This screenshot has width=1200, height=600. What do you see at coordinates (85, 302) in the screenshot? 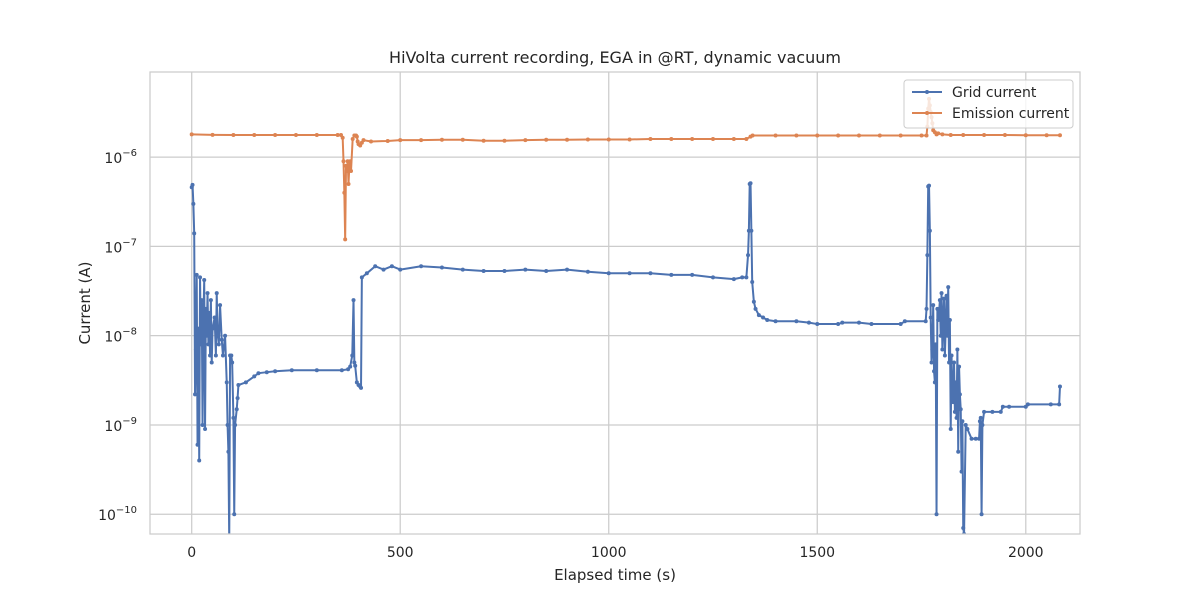
I see `y-axis-label: Current (A)` at bounding box center [85, 302].